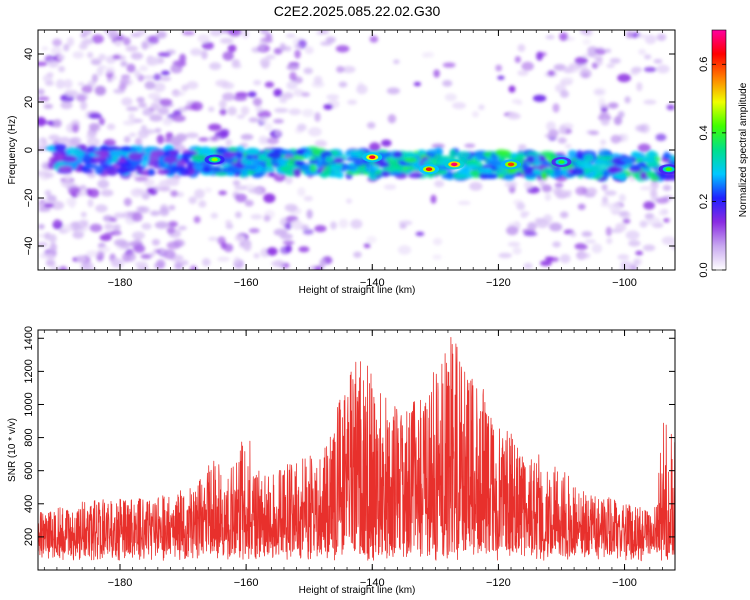  What do you see at coordinates (357, 11) in the screenshot?
I see `chart-title: C2E2.2025.085.22.02.G30` at bounding box center [357, 11].